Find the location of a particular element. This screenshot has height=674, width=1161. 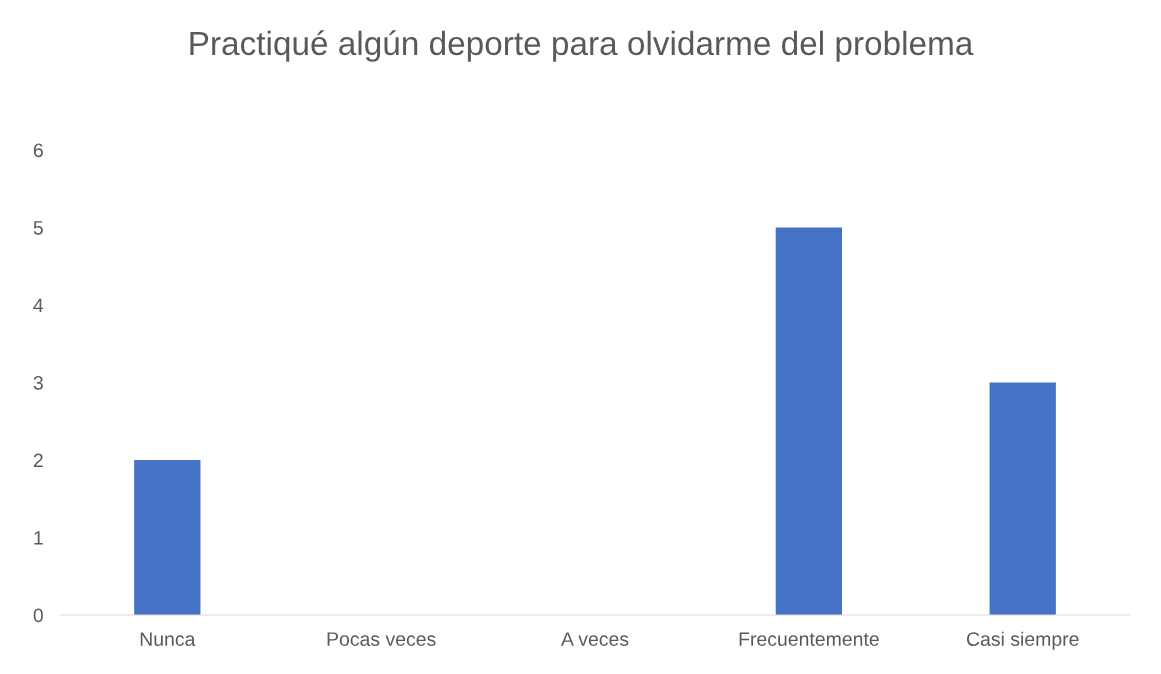

y-tick-label: 0 is located at coordinates (38, 615).